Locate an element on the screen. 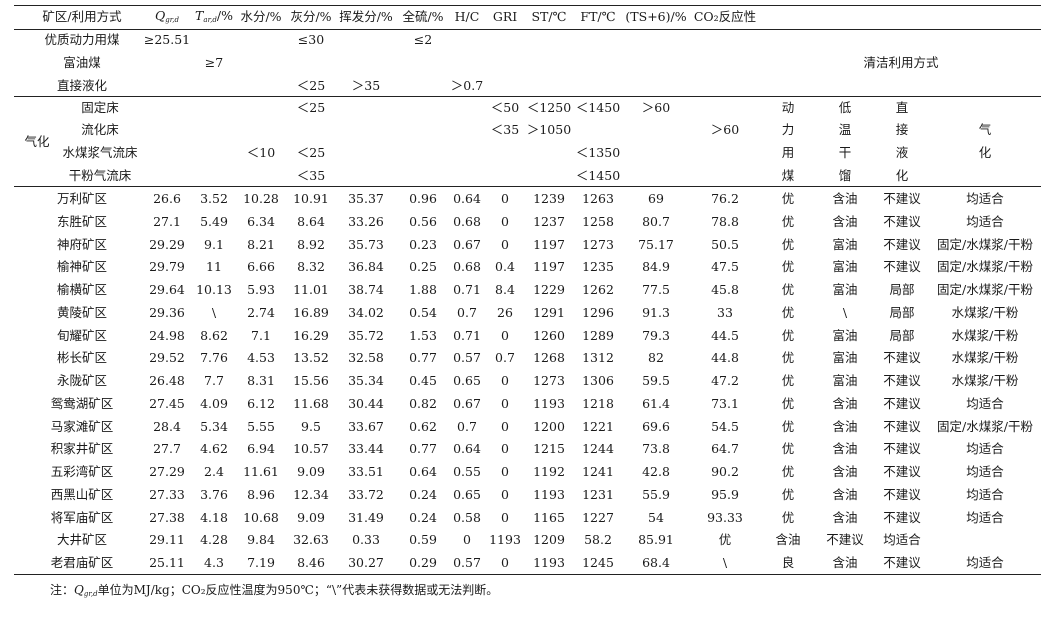 This screenshot has height=630, width=1057. cell-mine-area: 东胜矿区 is located at coordinates (82, 221).